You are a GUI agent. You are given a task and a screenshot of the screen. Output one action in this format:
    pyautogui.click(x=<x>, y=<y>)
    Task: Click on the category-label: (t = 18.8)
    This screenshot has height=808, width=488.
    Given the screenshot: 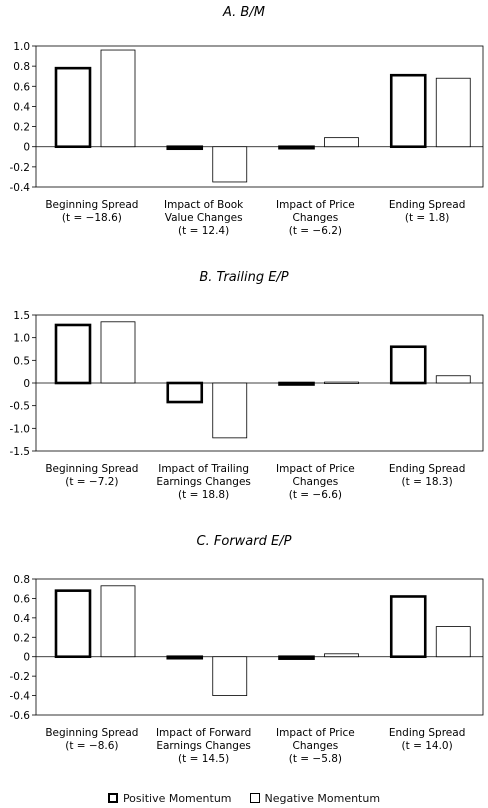 What is the action you would take?
    pyautogui.click(x=203, y=495)
    